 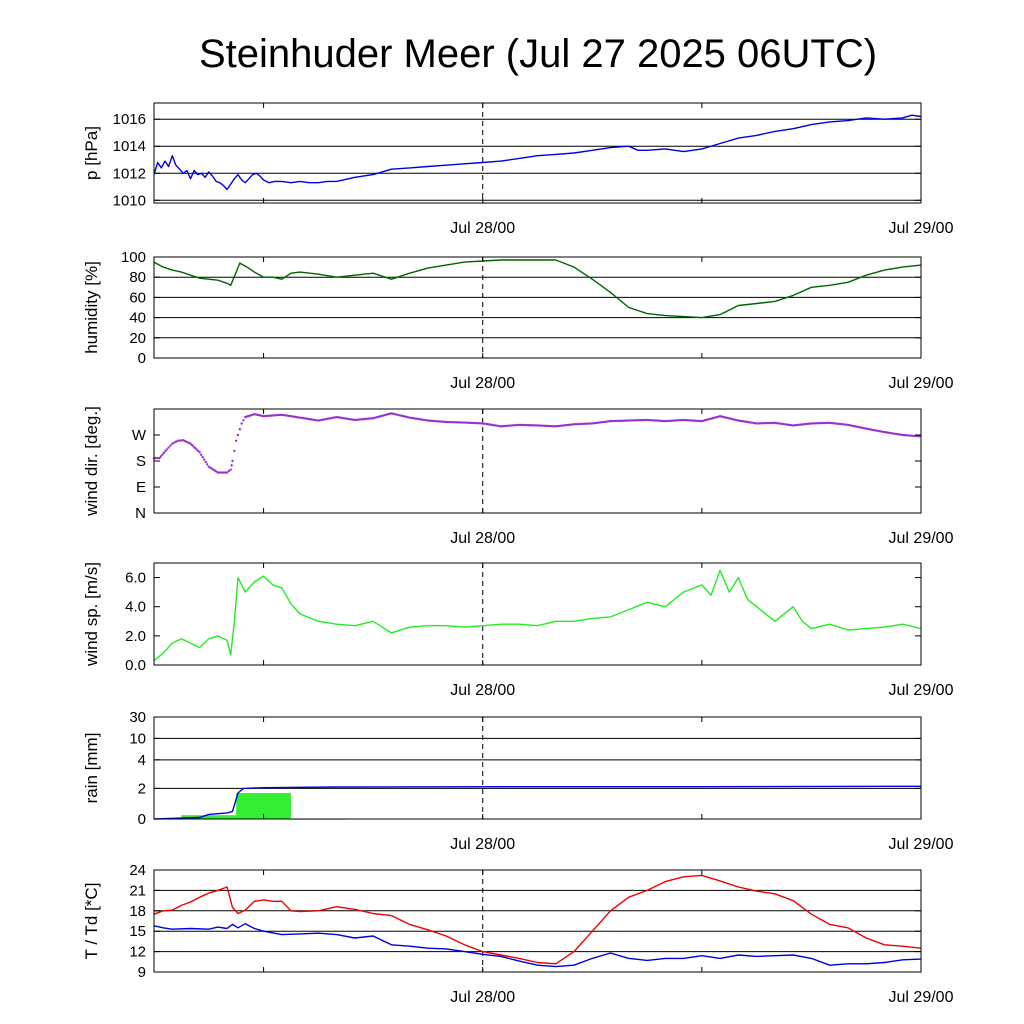 What do you see at coordinates (209, 817) in the screenshot?
I see `rain-bar` at bounding box center [209, 817].